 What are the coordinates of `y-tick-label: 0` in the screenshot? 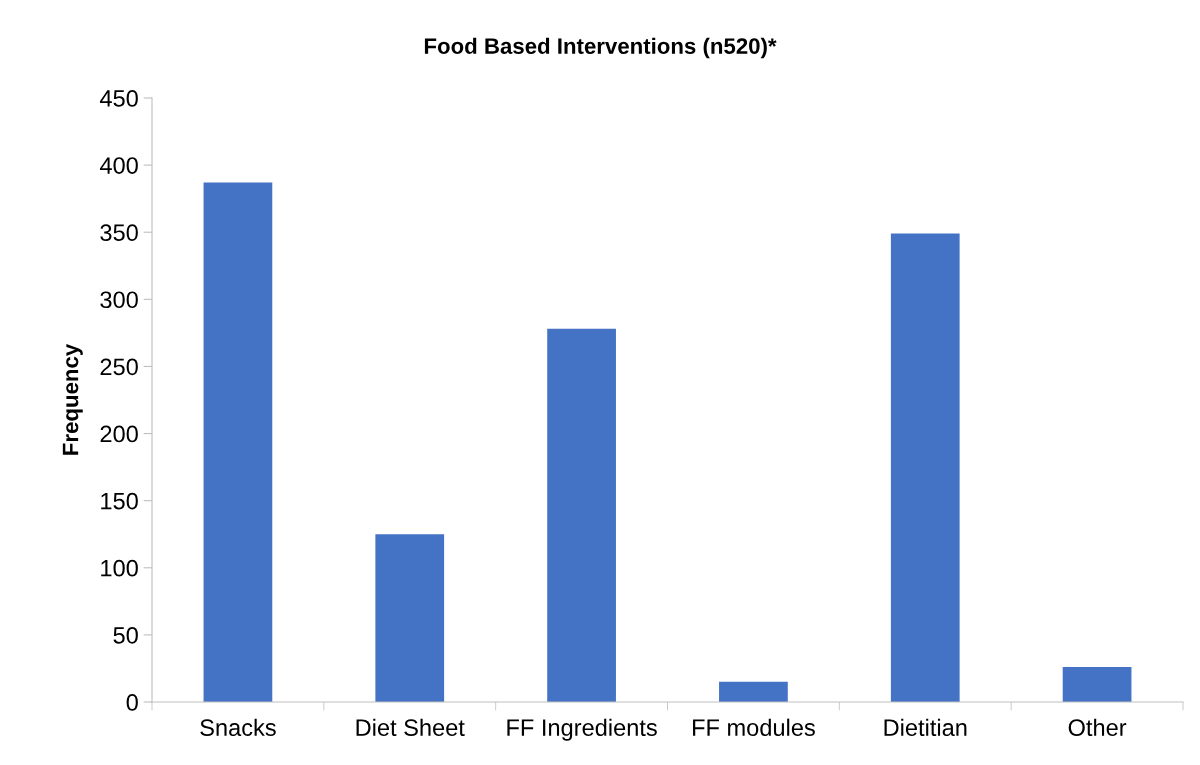 It's located at (132, 702).